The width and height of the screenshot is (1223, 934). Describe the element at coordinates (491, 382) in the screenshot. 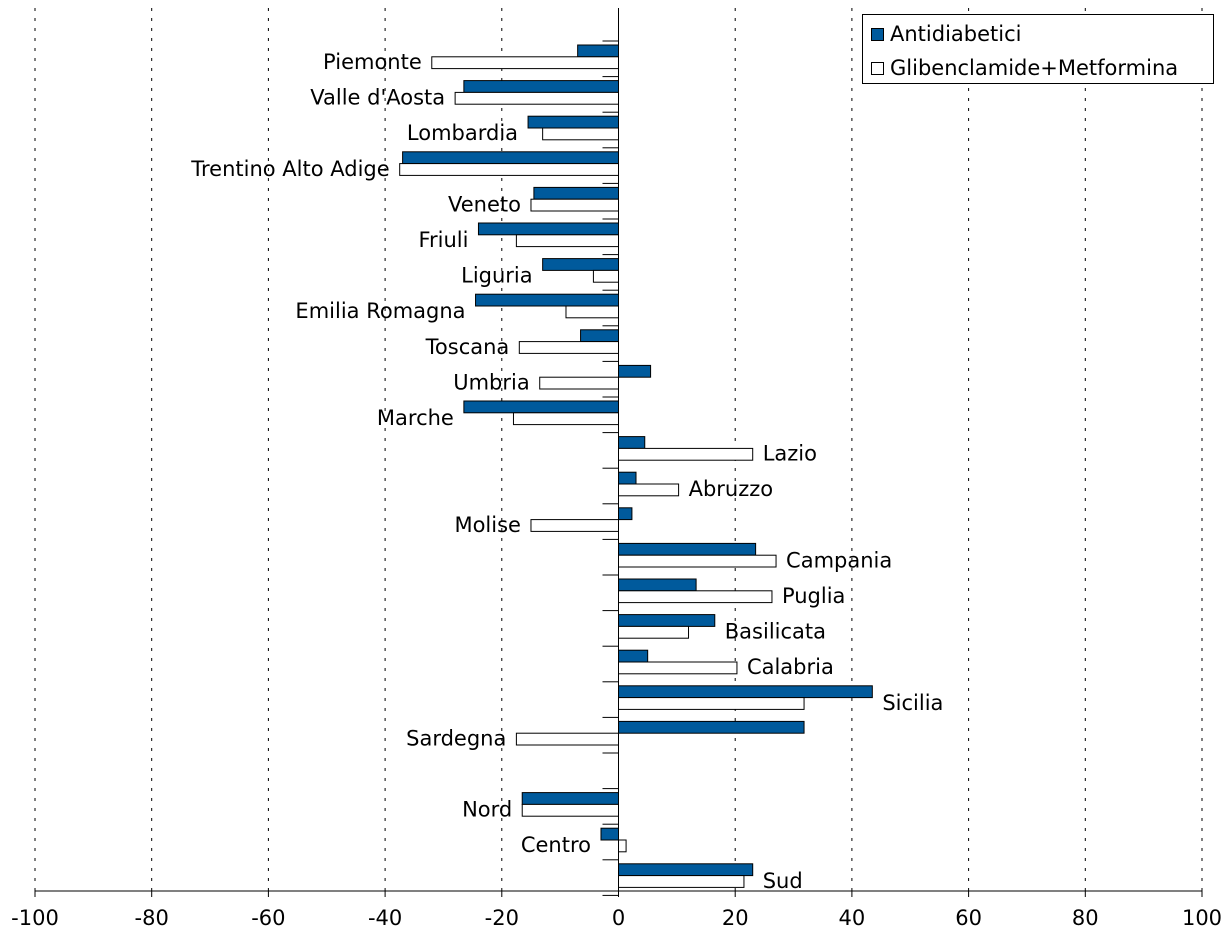

I see `category-label-9: Umbria` at that location.